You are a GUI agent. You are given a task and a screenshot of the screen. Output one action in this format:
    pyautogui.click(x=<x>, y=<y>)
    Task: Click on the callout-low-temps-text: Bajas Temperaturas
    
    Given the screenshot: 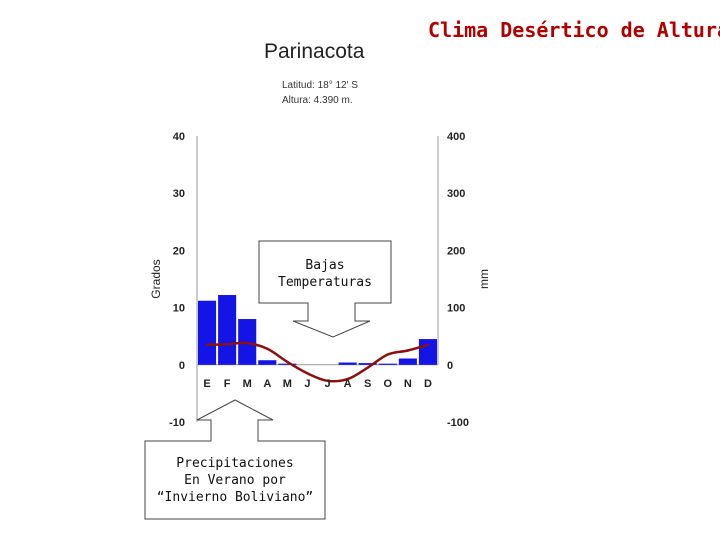 What is the action you would take?
    pyautogui.click(x=325, y=274)
    